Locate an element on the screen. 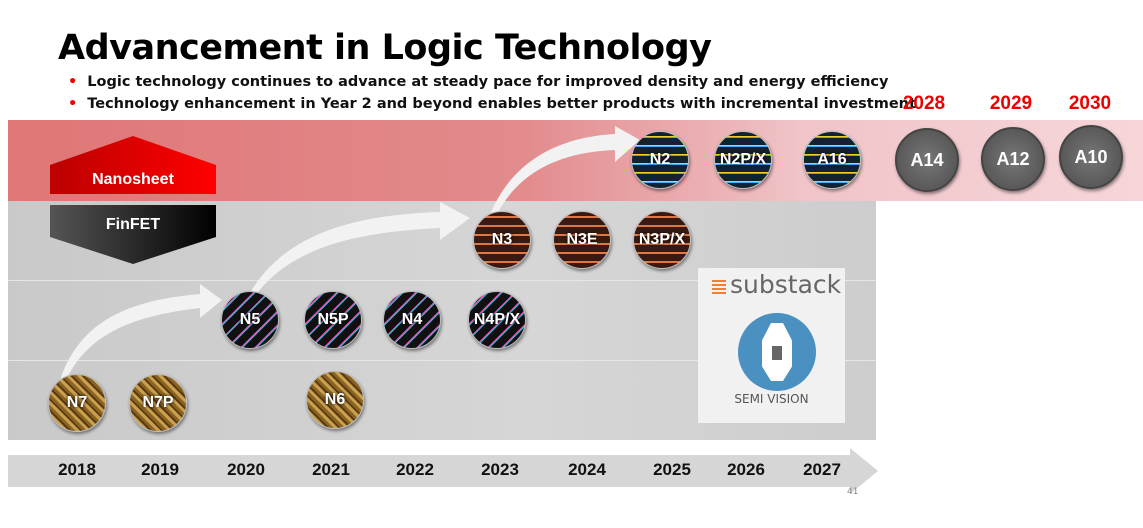 The height and width of the screenshot is (528, 1143). node-n6: N6 is located at coordinates (335, 400).